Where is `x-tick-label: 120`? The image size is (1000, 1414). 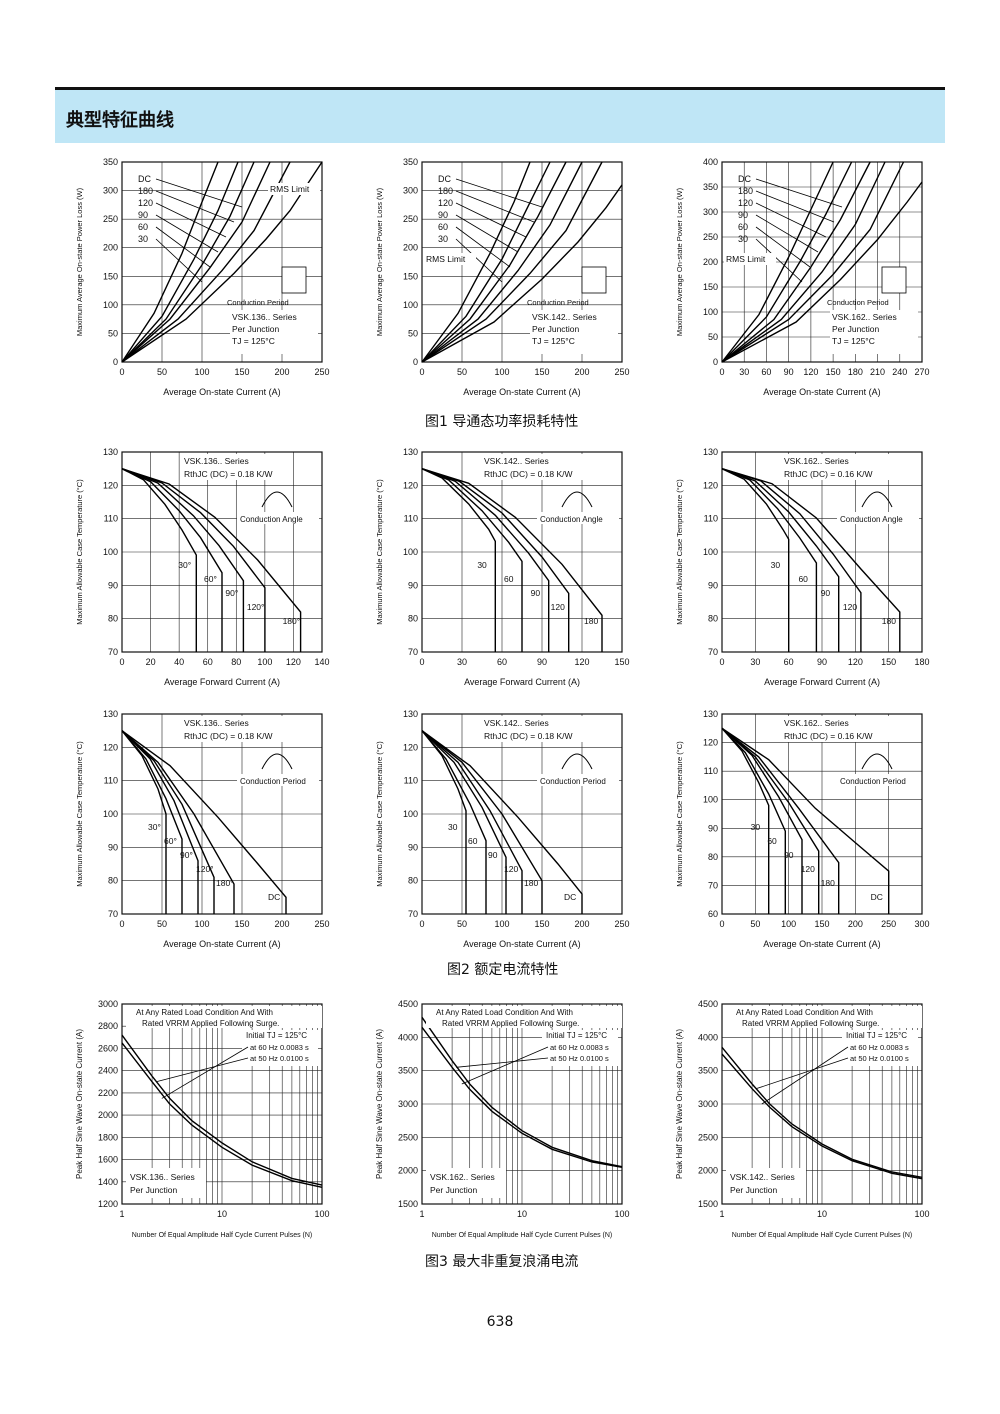
x-tick-label: 120 is located at coordinates (293, 662).